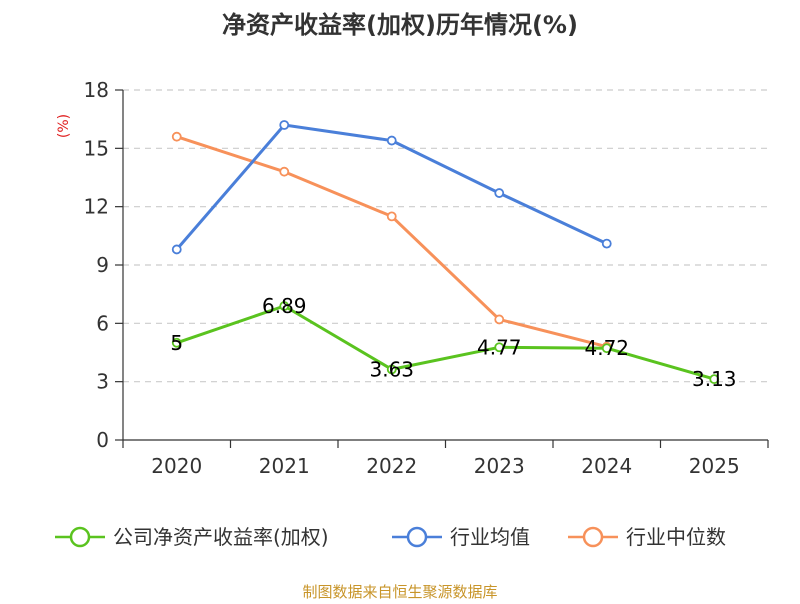 The width and height of the screenshot is (800, 604). I want to click on legend: 公司净资产收益率(加权) 行业均值 行业中位数, so click(390, 537).